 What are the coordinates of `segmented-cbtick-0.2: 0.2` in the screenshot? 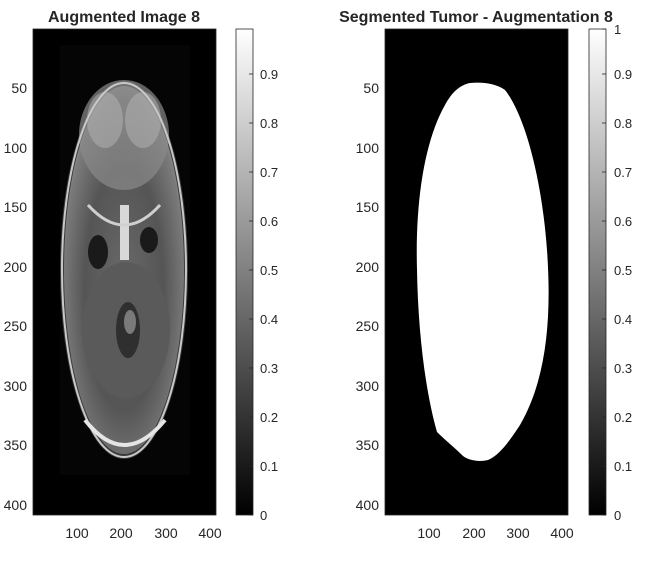 It's located at (623, 417).